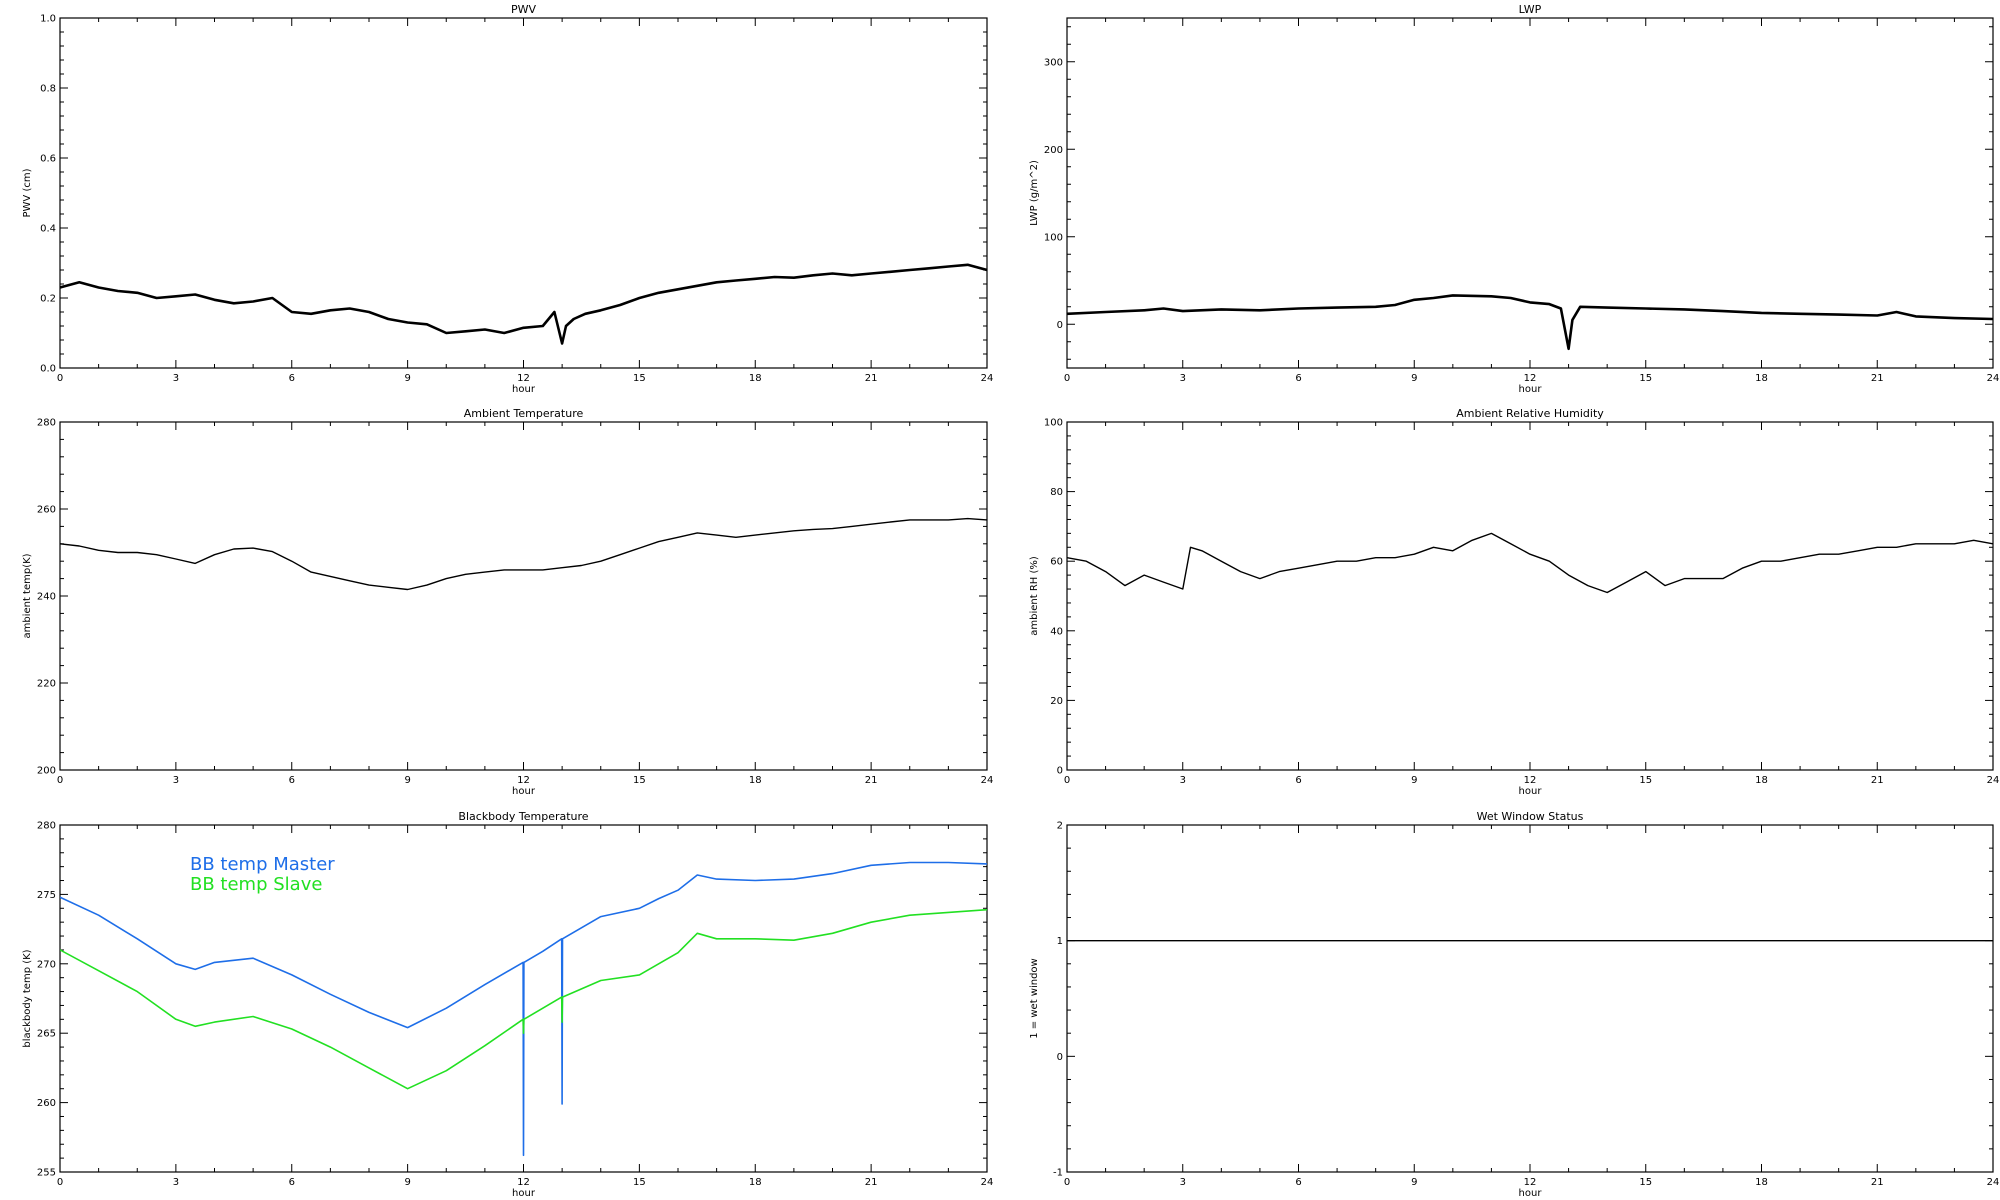  What do you see at coordinates (1060, 941) in the screenshot?
I see `y-tick-label: 1` at bounding box center [1060, 941].